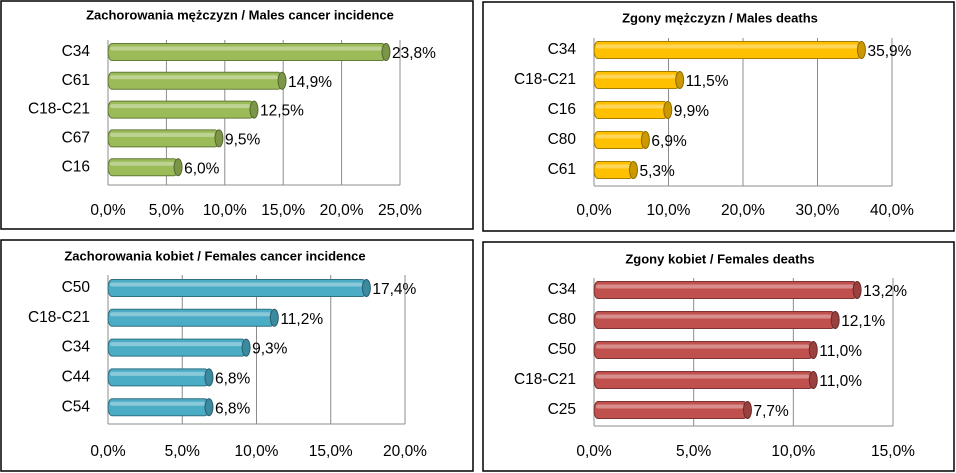 The image size is (956, 473). I want to click on value-label: 23,8%, so click(414, 53).